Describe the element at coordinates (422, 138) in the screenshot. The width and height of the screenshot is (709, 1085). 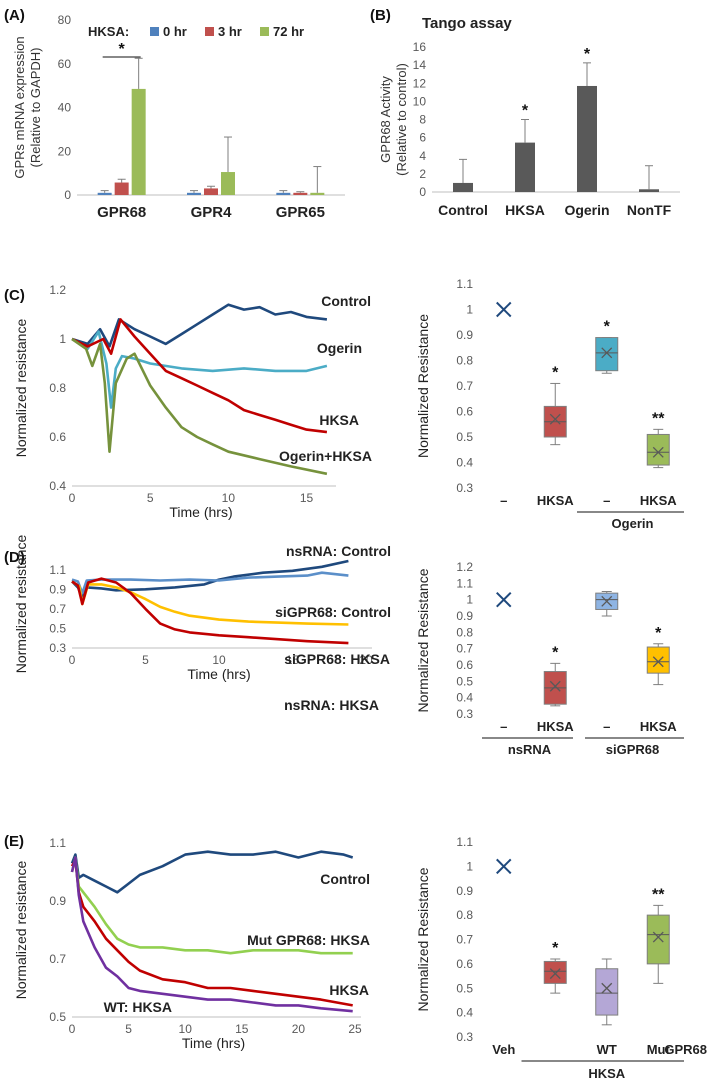
I see `y-tick-label: 6` at that location.